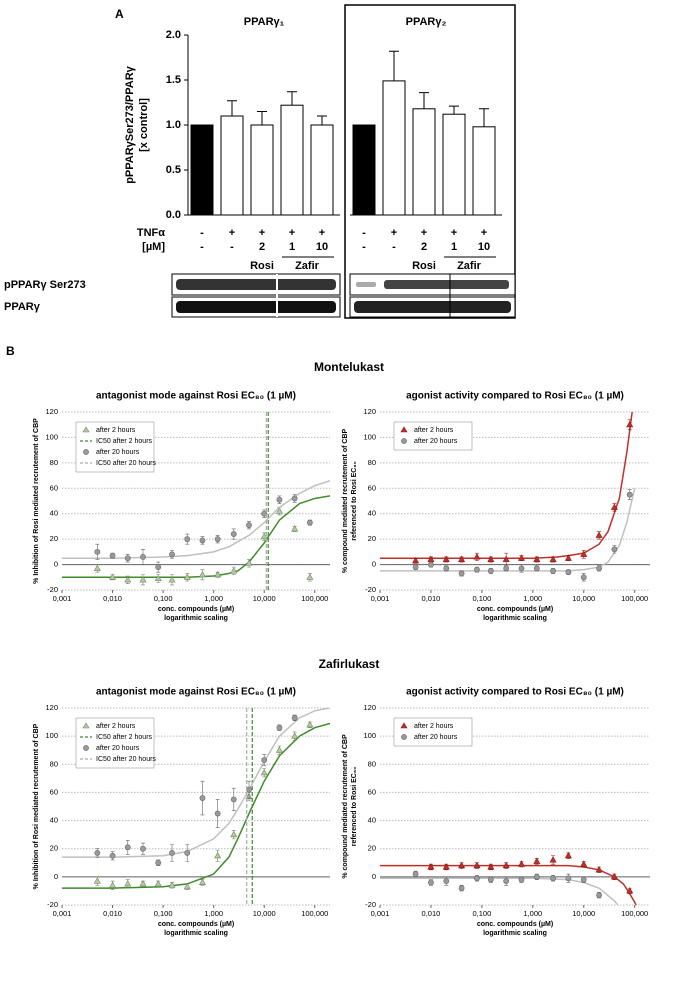 This screenshot has width=698, height=981. What do you see at coordinates (349, 664) in the screenshot?
I see `compound-header: Zafirlukast` at bounding box center [349, 664].